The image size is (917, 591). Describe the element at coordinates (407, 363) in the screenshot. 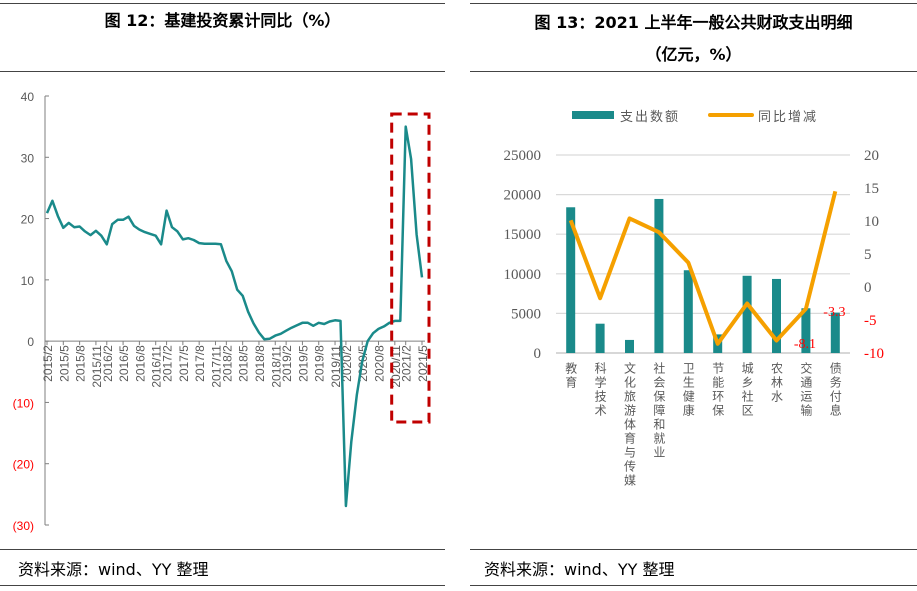

I see `x-tick-label: 2021/2` at that location.